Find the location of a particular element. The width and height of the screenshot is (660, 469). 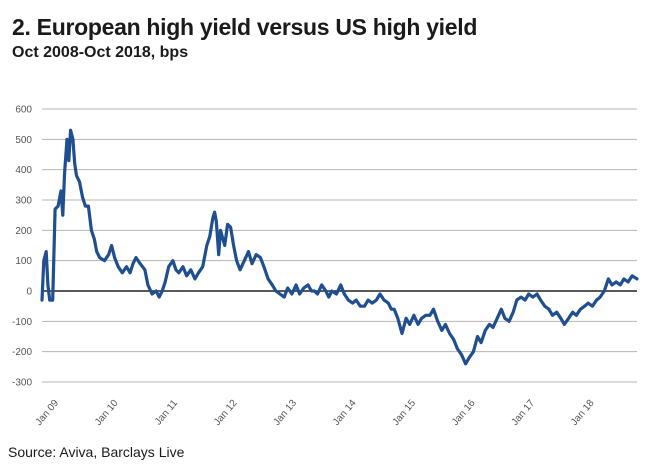

y-tick-label: 400 is located at coordinates (23, 170).